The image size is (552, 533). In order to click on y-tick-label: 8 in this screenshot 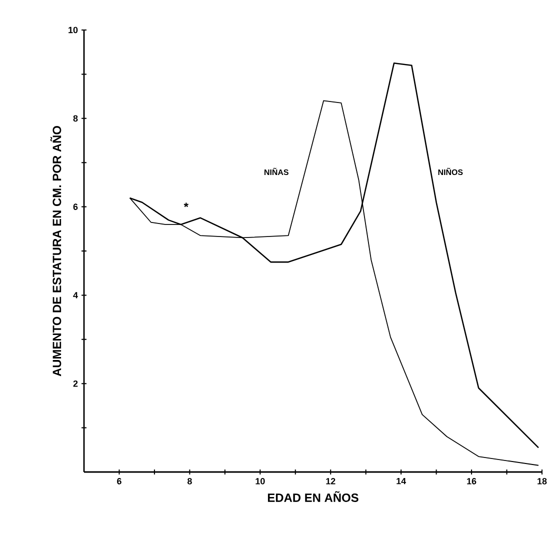, I will do `click(75, 118)`.